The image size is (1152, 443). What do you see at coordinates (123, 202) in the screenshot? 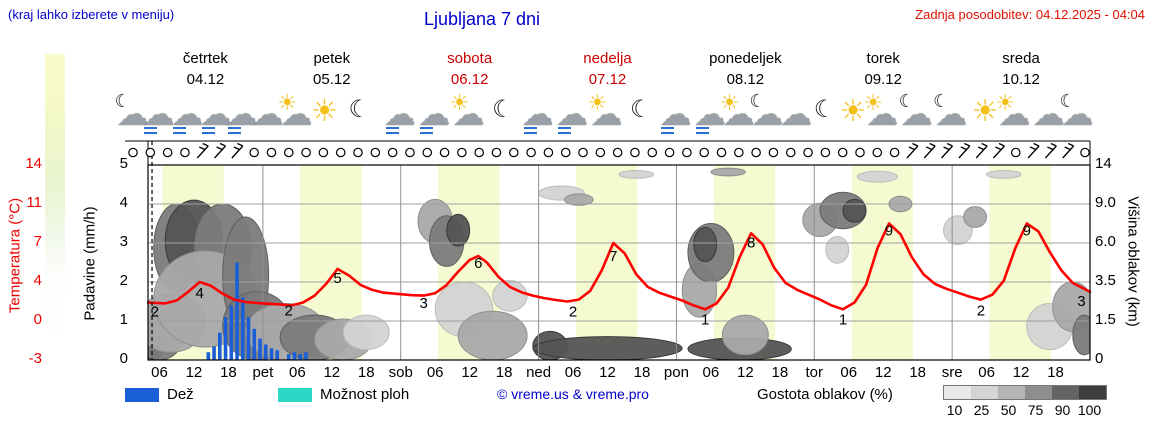
I see `precip-tick-label: 4` at bounding box center [123, 202].